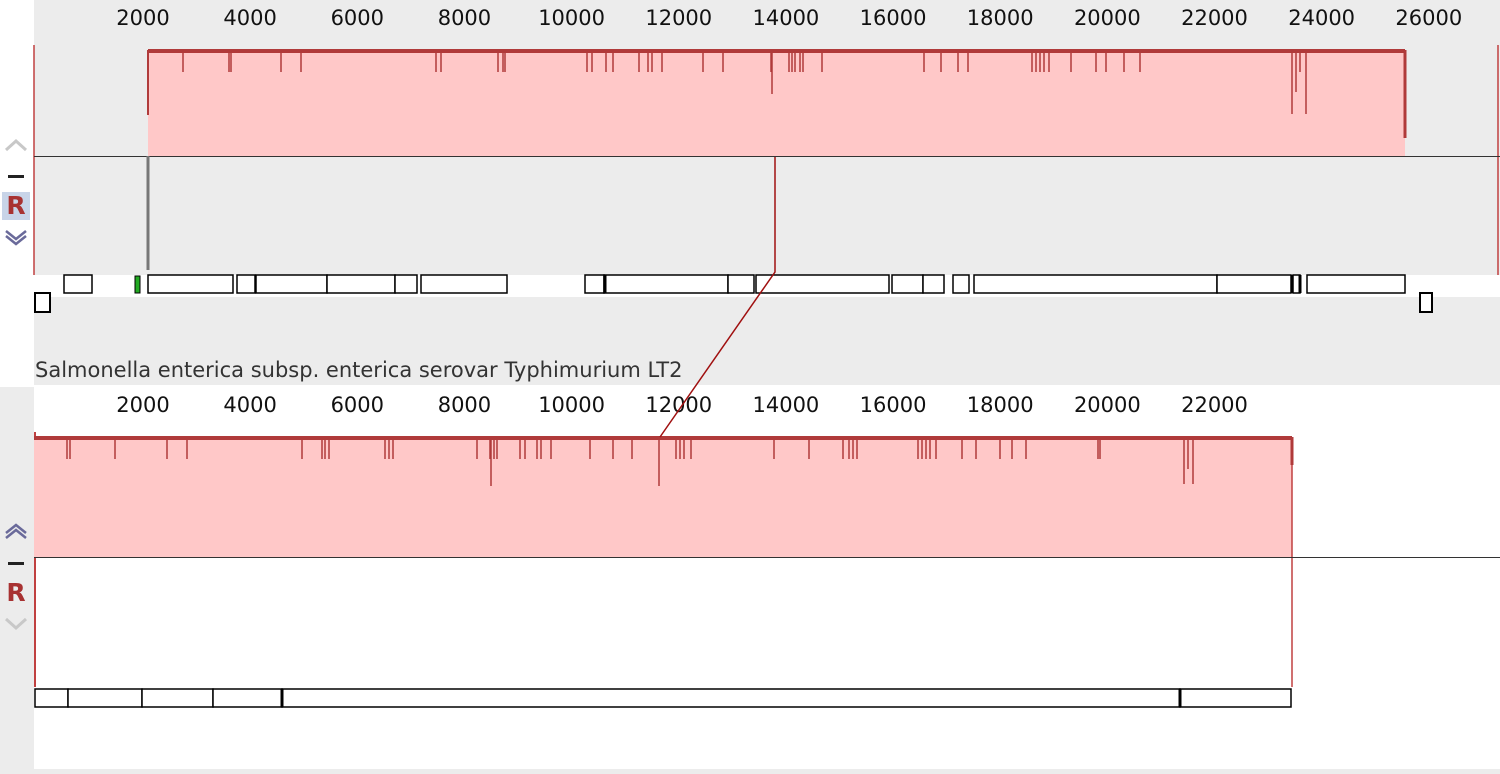 The width and height of the screenshot is (1500, 774). I want to click on highlighted-gene, so click(137, 284).